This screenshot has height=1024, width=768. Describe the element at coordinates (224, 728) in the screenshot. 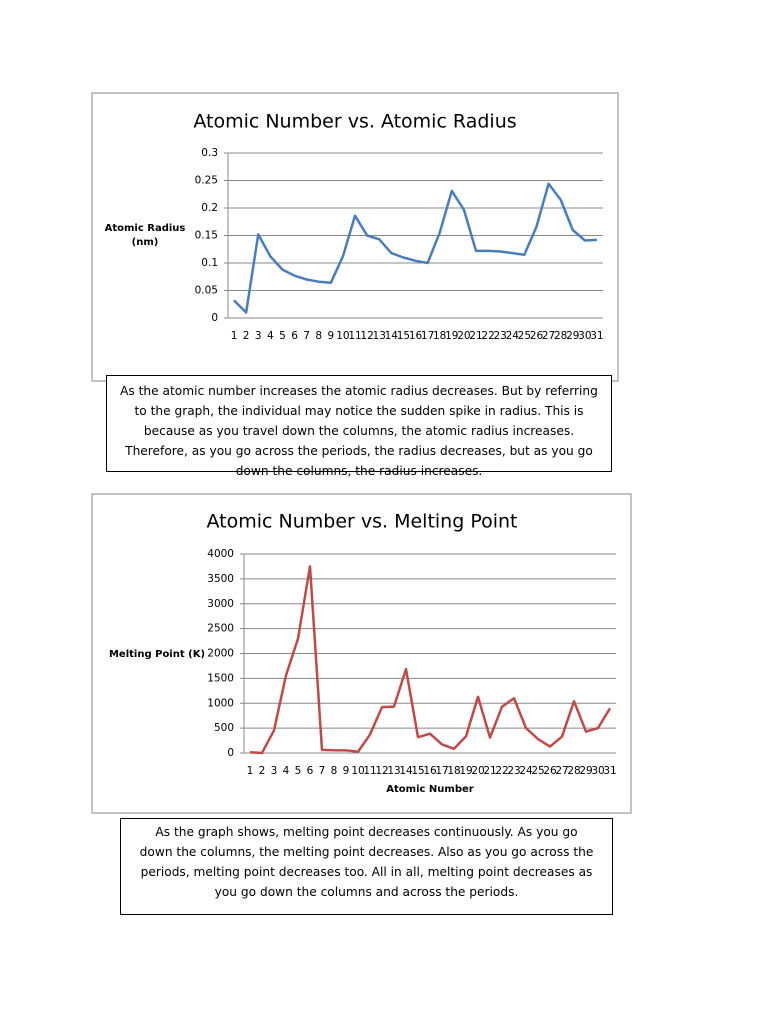

I see `y-tick-label: 500` at that location.